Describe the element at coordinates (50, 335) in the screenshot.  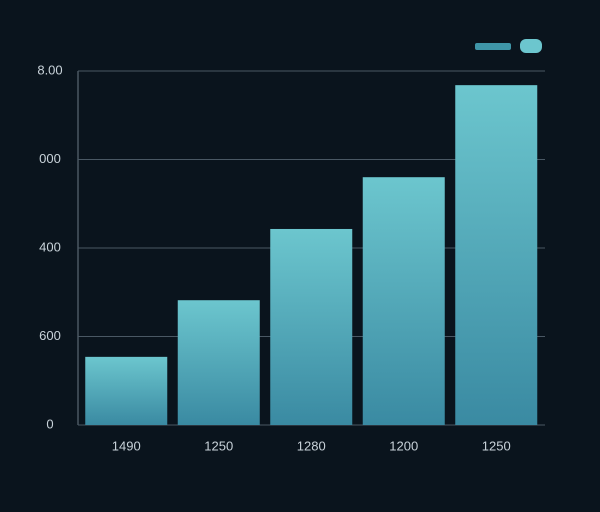
I see `y-tick-label: 600` at that location.